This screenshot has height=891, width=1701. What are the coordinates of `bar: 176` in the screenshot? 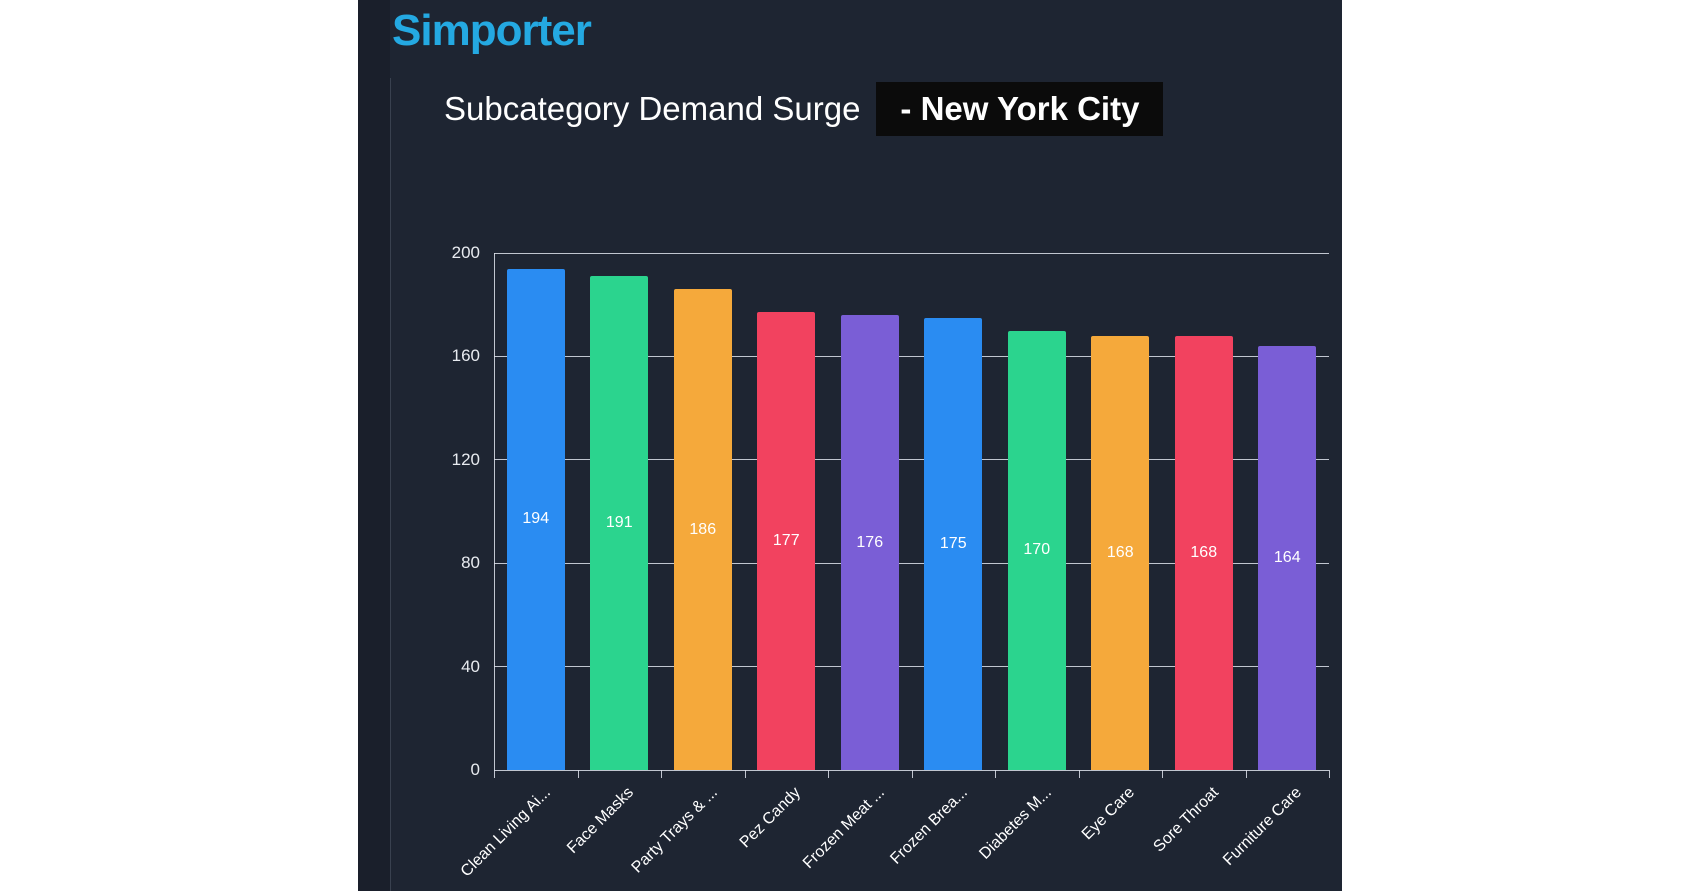 It's located at (869, 542).